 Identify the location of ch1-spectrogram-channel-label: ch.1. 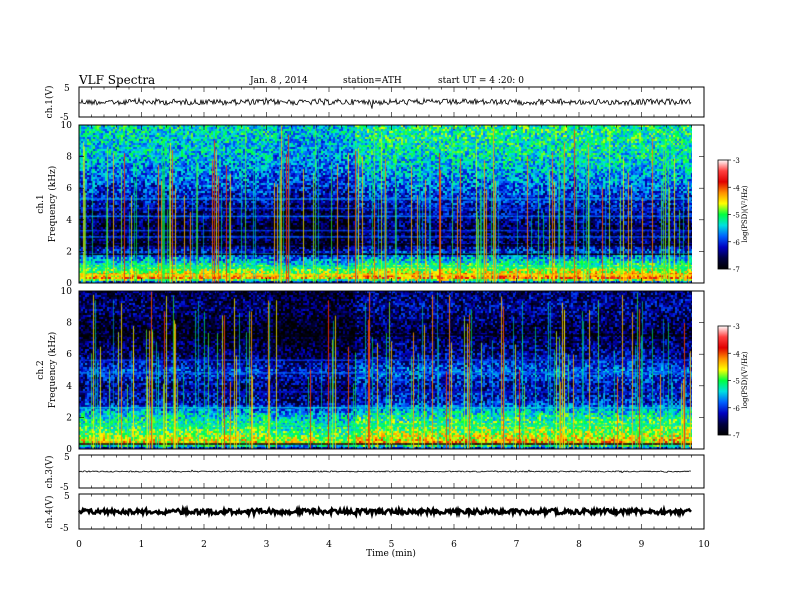
(41, 203).